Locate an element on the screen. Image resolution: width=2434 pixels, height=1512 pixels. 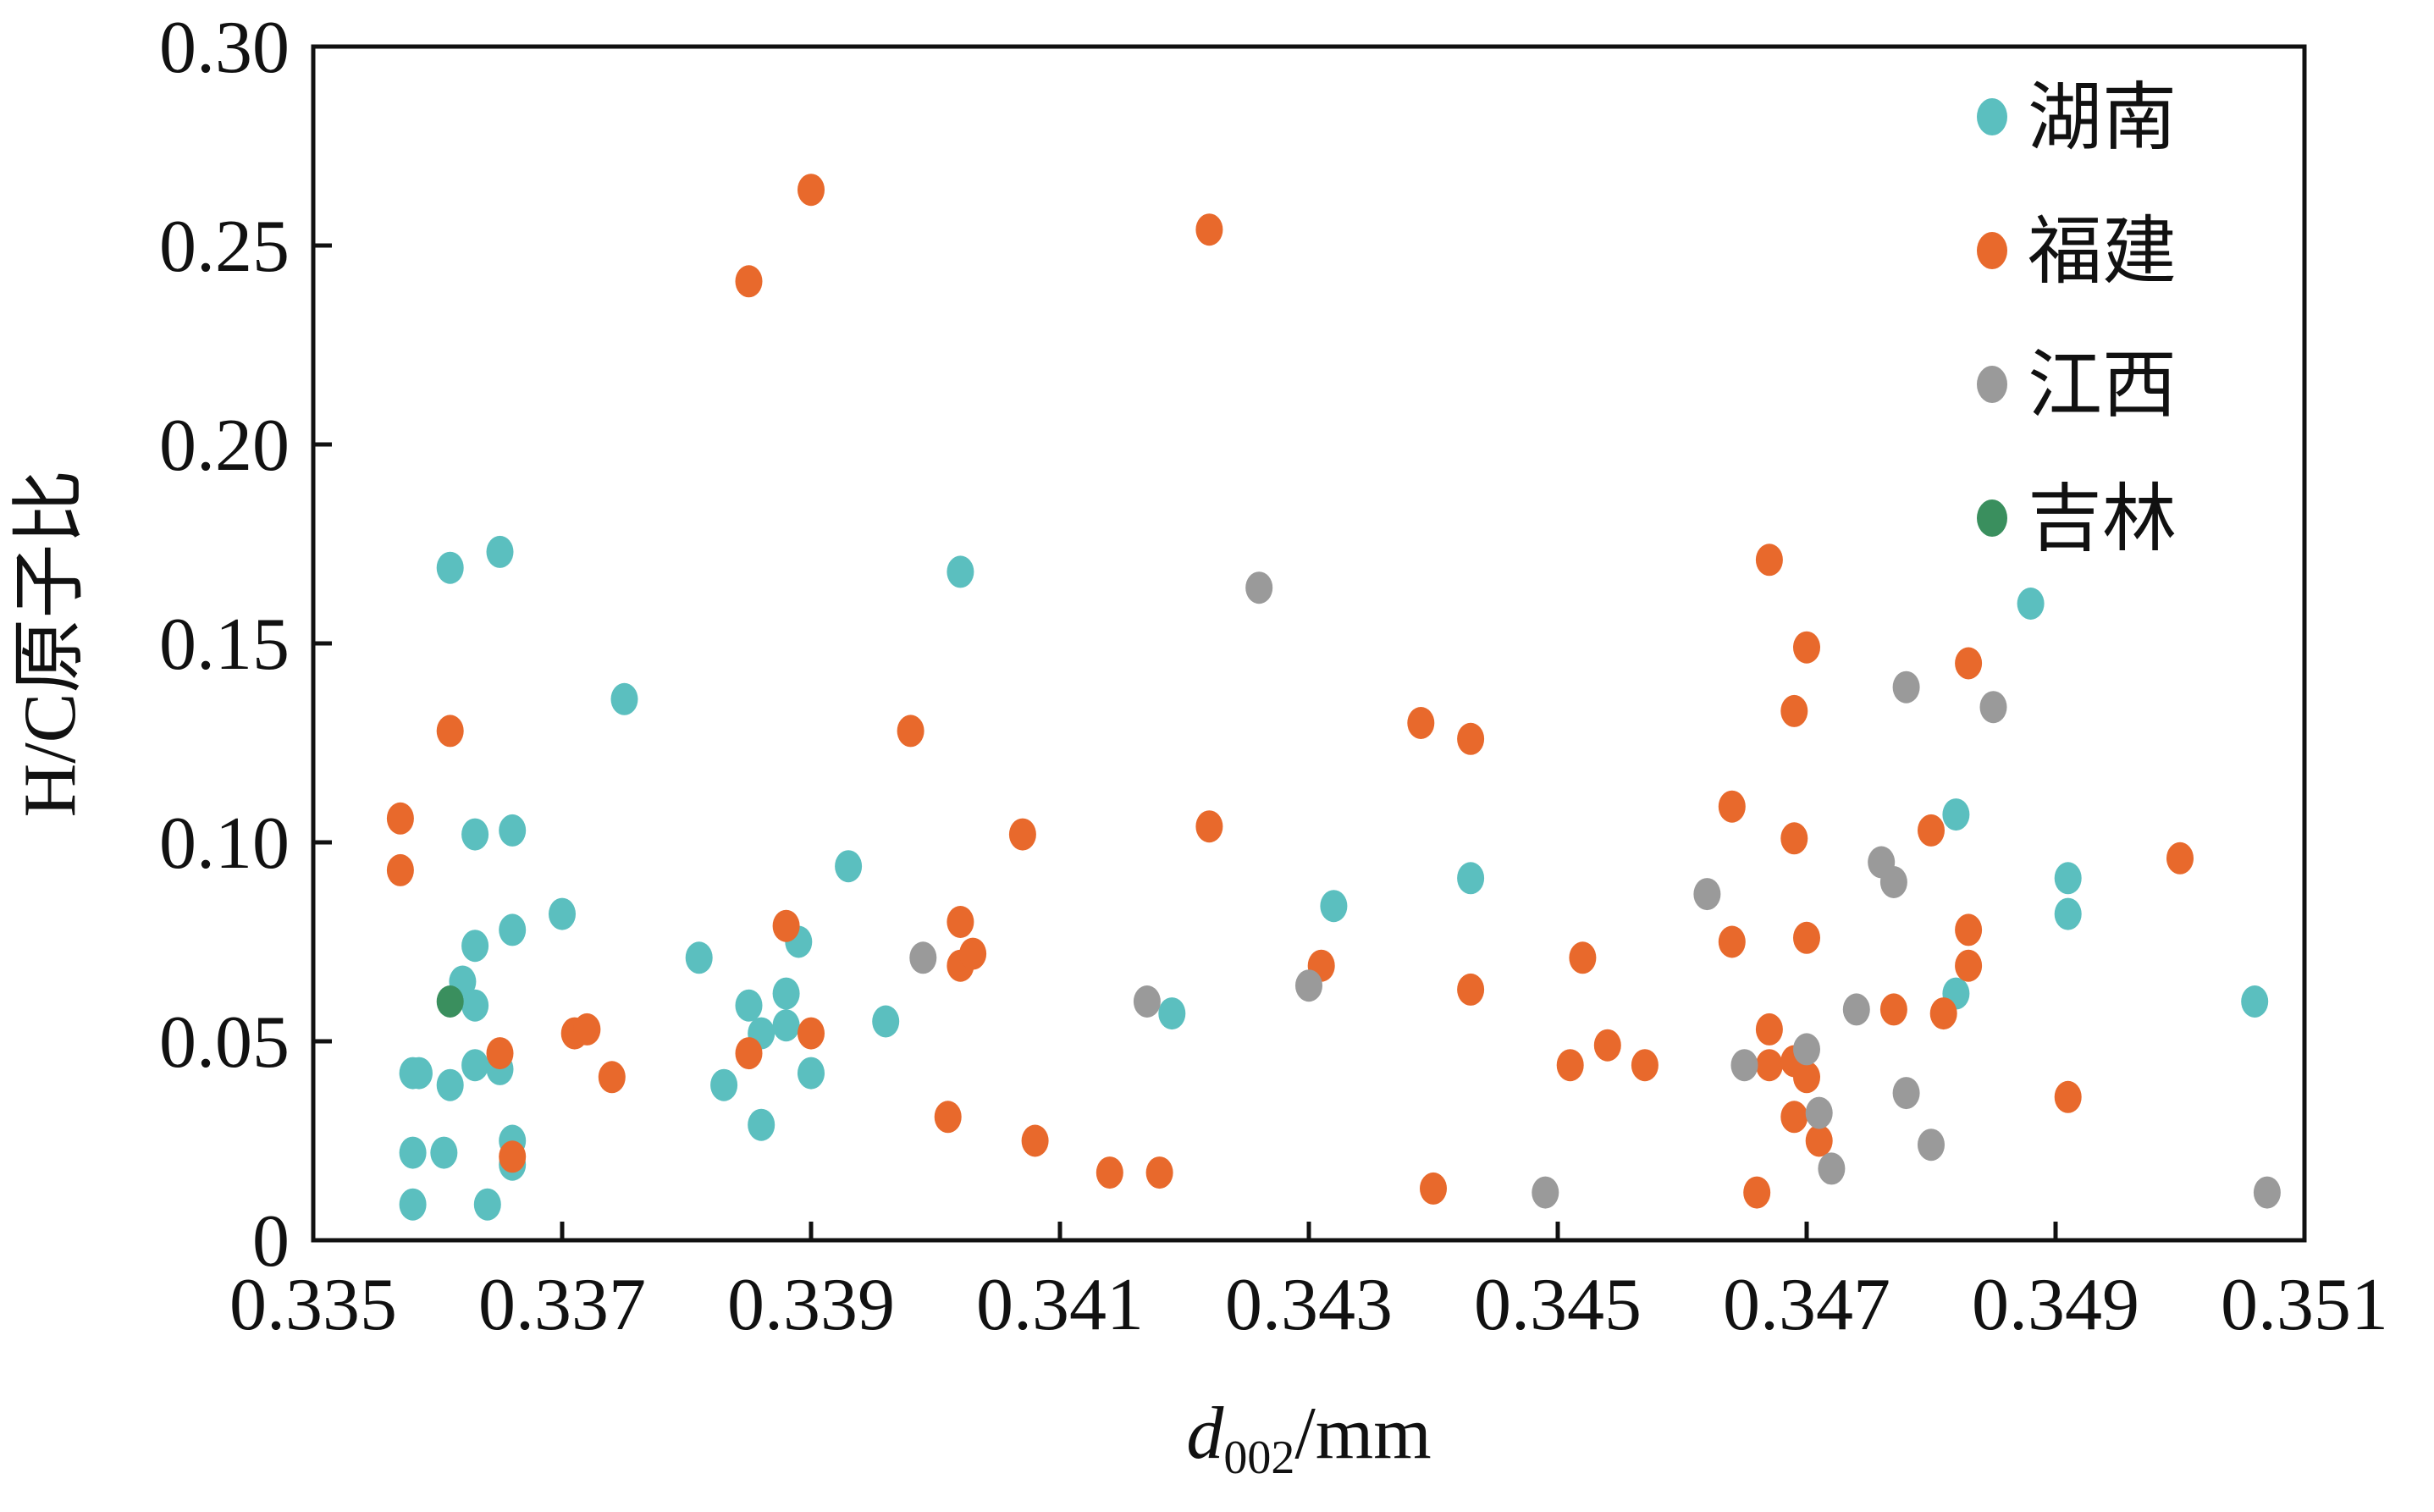
x-tick-label: 0.339 is located at coordinates (811, 1305).